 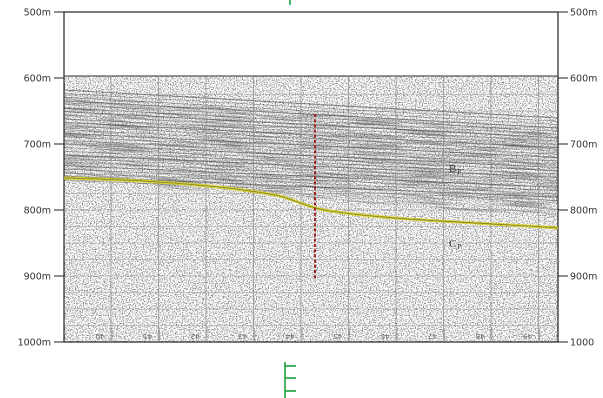 I want to click on fix-mark-label: 49, so click(x=527, y=336).